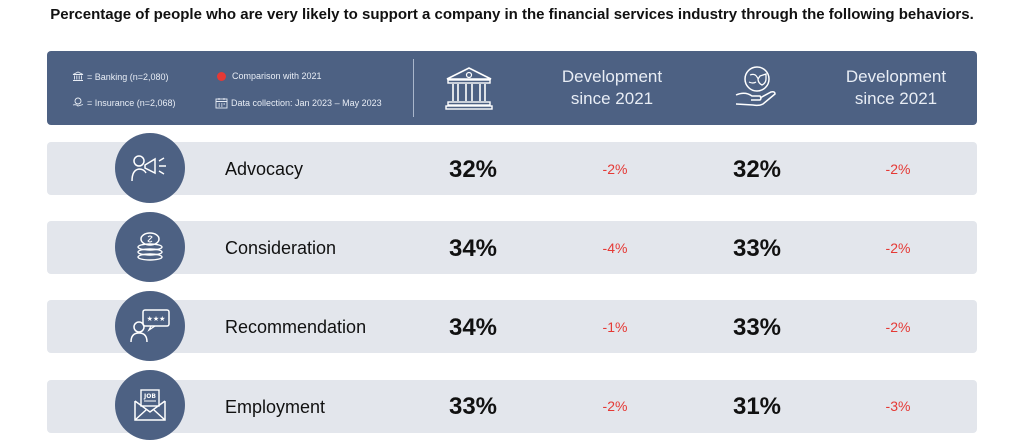 The width and height of the screenshot is (1024, 441). I want to click on header-divider, so click(413, 88).